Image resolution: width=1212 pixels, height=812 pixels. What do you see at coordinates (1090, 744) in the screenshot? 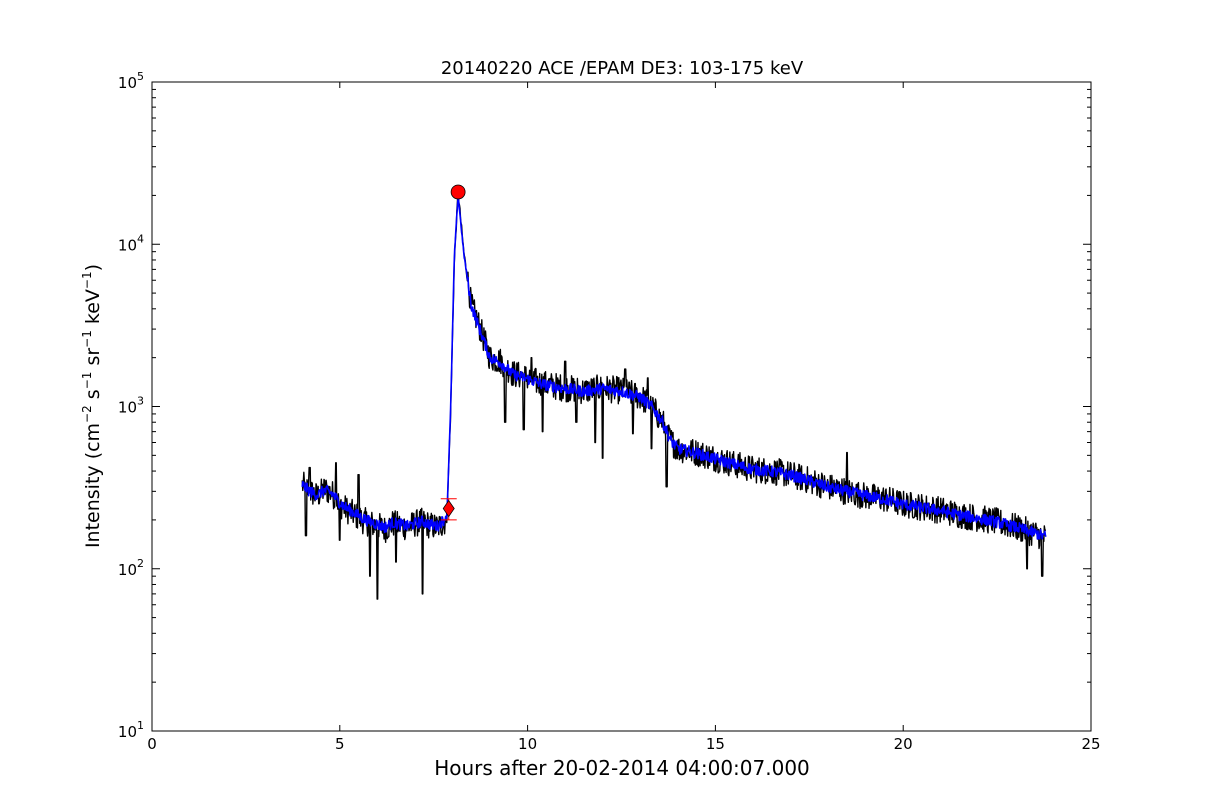
I see `x-tick-label: 25` at bounding box center [1090, 744].